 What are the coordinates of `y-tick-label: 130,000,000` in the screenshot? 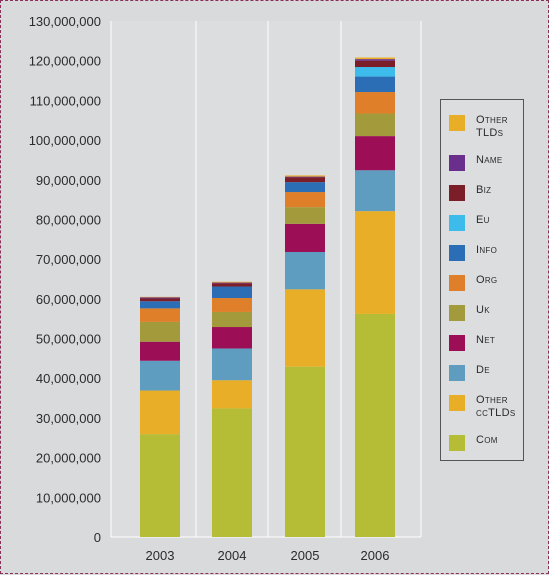 It's located at (65, 21).